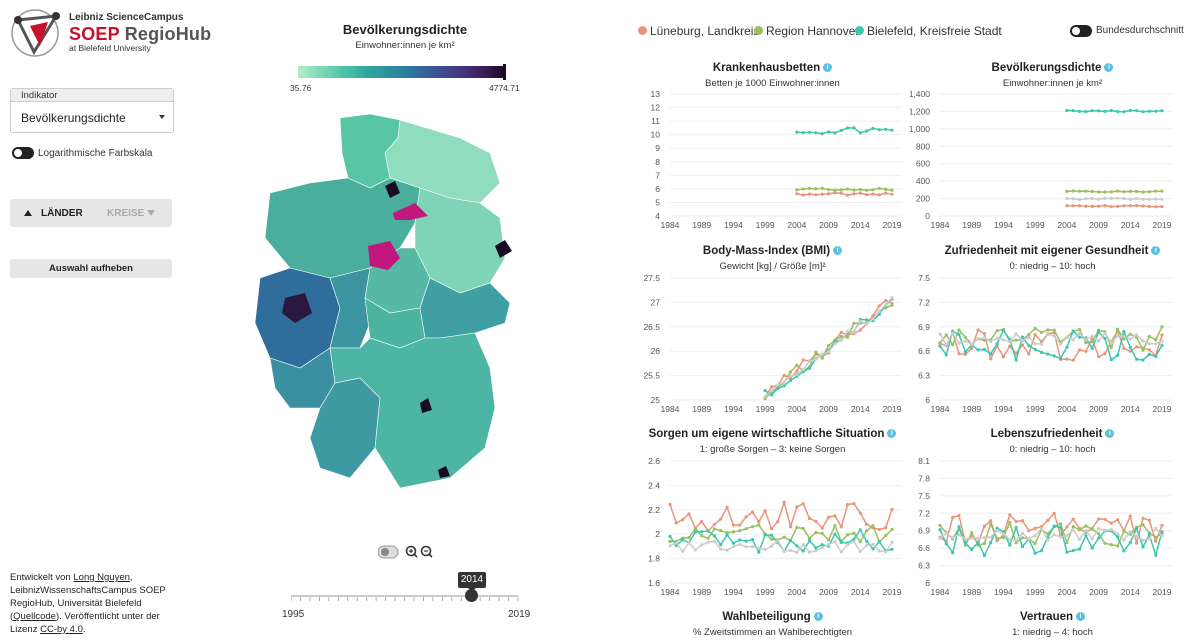 Image resolution: width=1200 pixels, height=644 pixels. Describe the element at coordinates (384, 255) in the screenshot. I see `region-hannover-highlight` at that location.